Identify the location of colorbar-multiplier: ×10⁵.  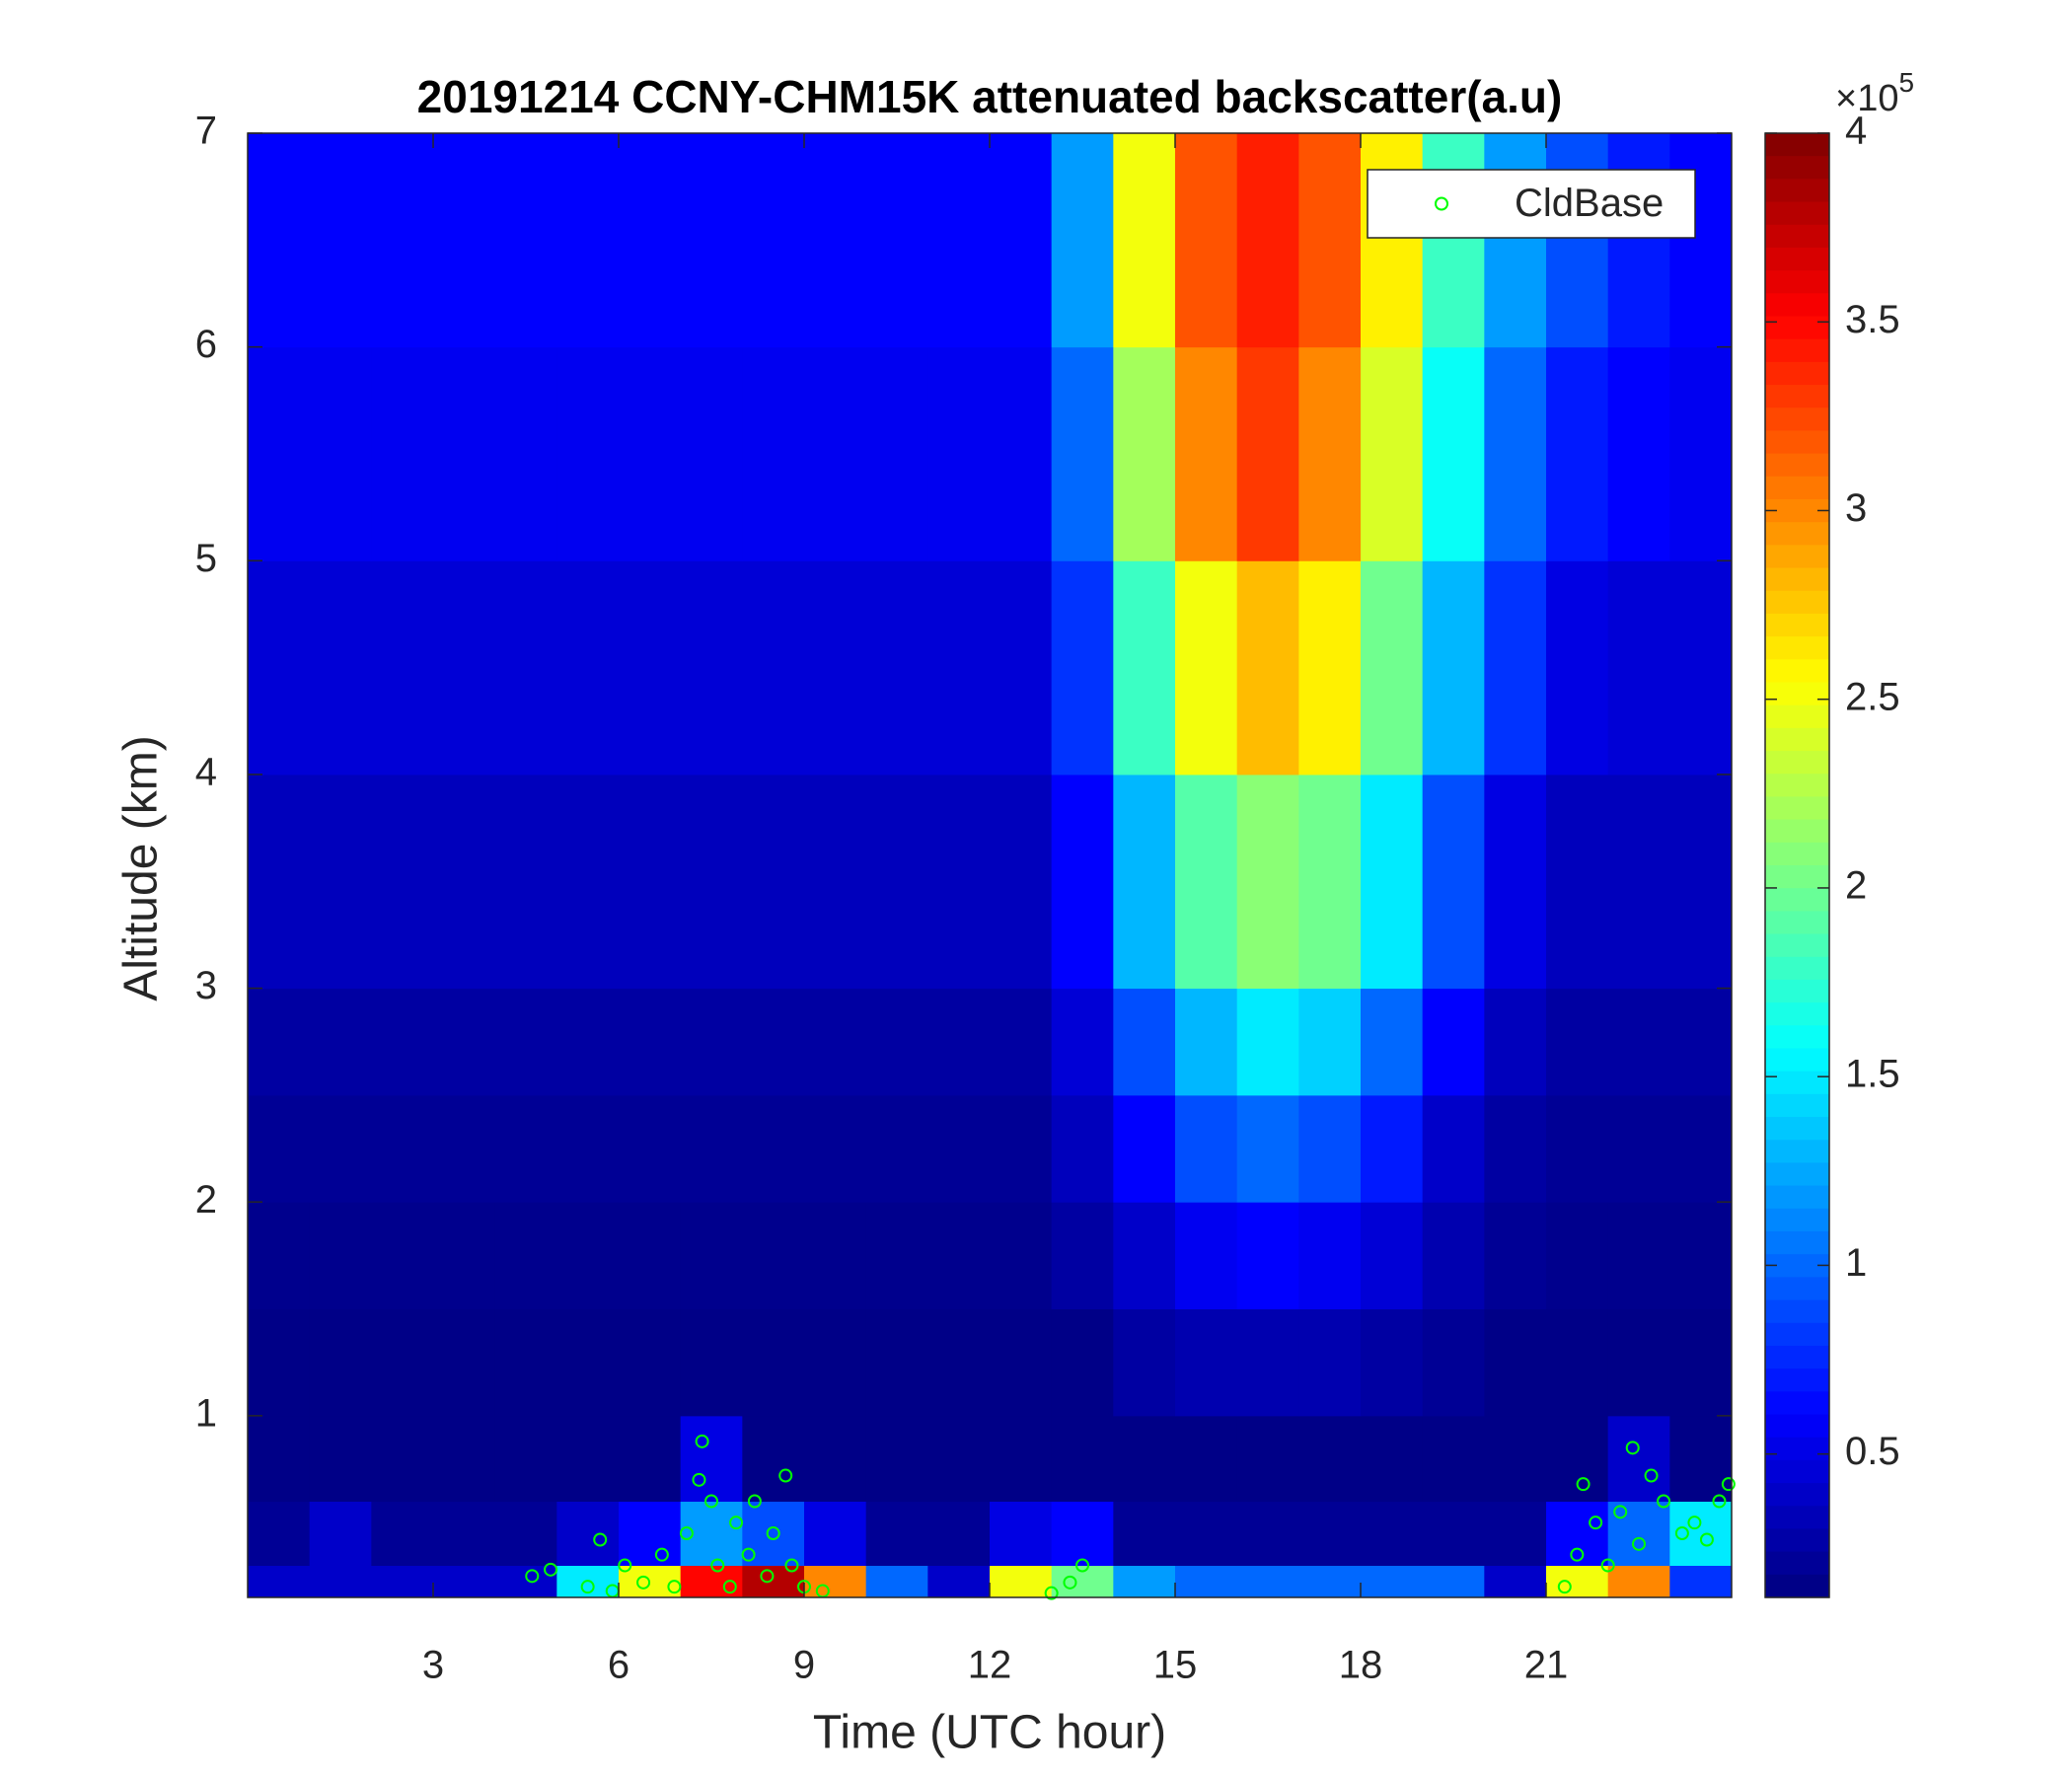
(1875, 93).